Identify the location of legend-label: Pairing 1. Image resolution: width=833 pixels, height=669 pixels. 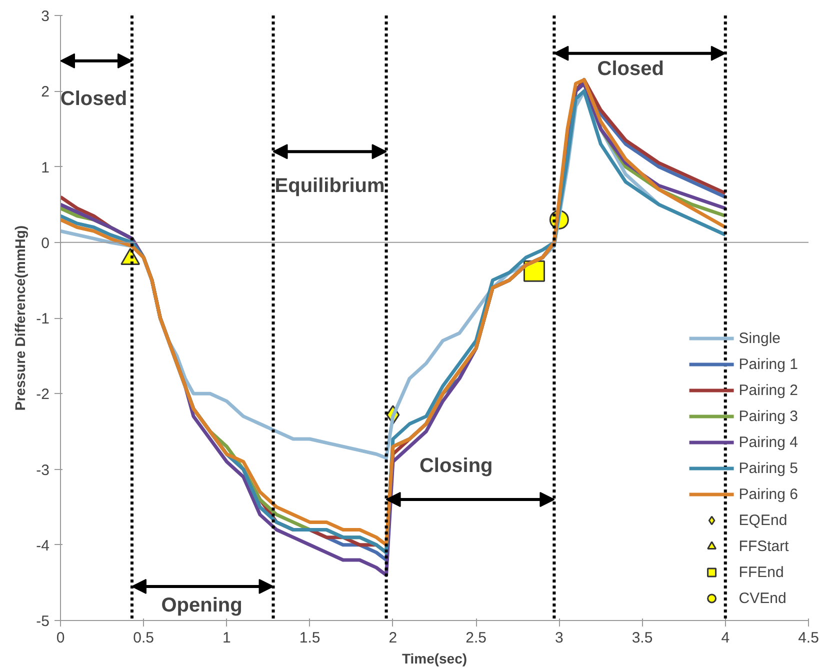
(768, 364).